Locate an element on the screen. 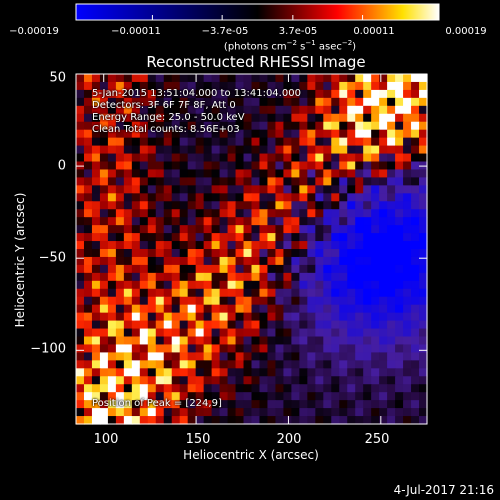 The height and width of the screenshot is (500, 500). colorbar-tick-label: −3.7e-05 is located at coordinates (225, 31).